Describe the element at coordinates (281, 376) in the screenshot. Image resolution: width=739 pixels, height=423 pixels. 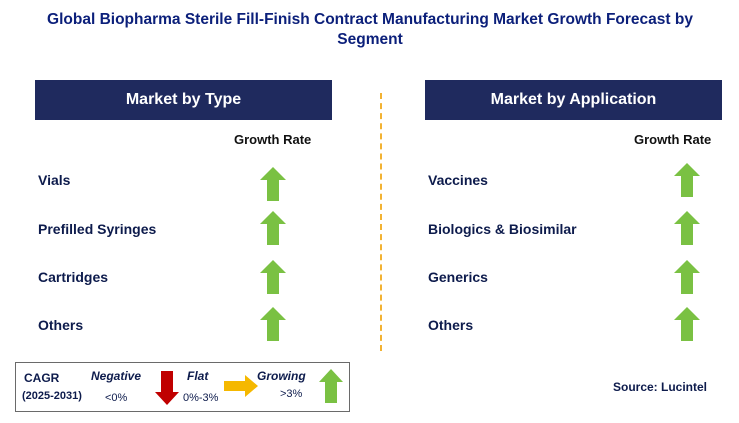
I see `legend-growing-label: Growing` at that location.